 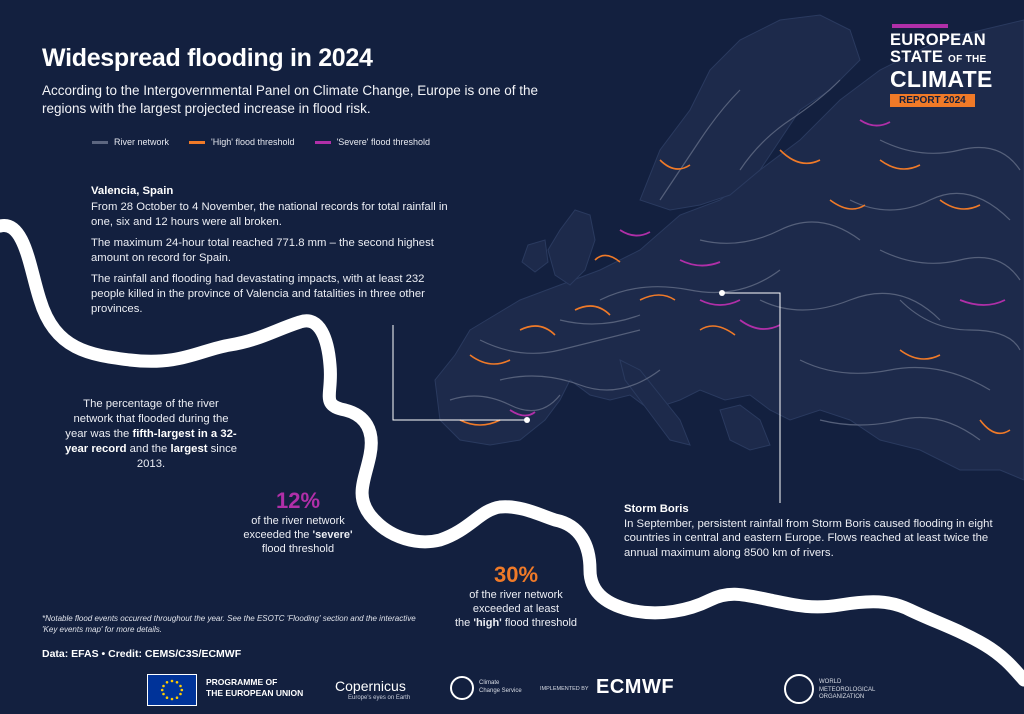 I want to click on implemented-by: IMPLEMENTED BY, so click(x=564, y=689).